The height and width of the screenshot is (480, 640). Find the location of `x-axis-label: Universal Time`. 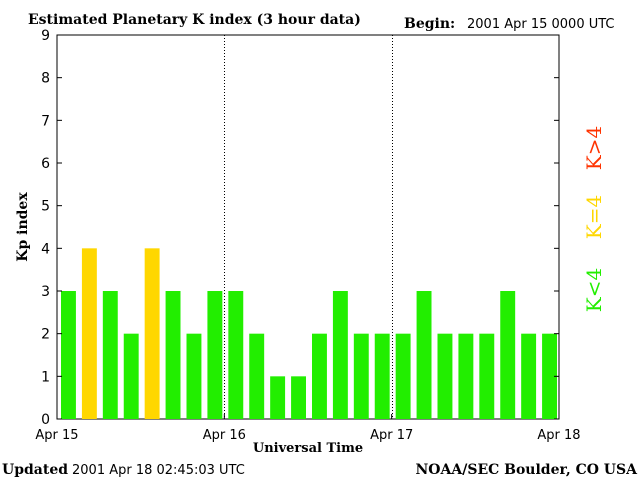

x-axis-label: Universal Time is located at coordinates (308, 448).